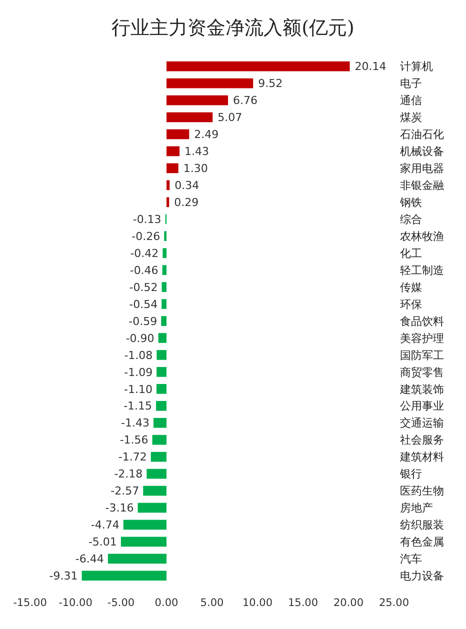 This screenshot has width=466, height=629. What do you see at coordinates (422, 491) in the screenshot?
I see `y-tick-label: 医药生物` at bounding box center [422, 491].